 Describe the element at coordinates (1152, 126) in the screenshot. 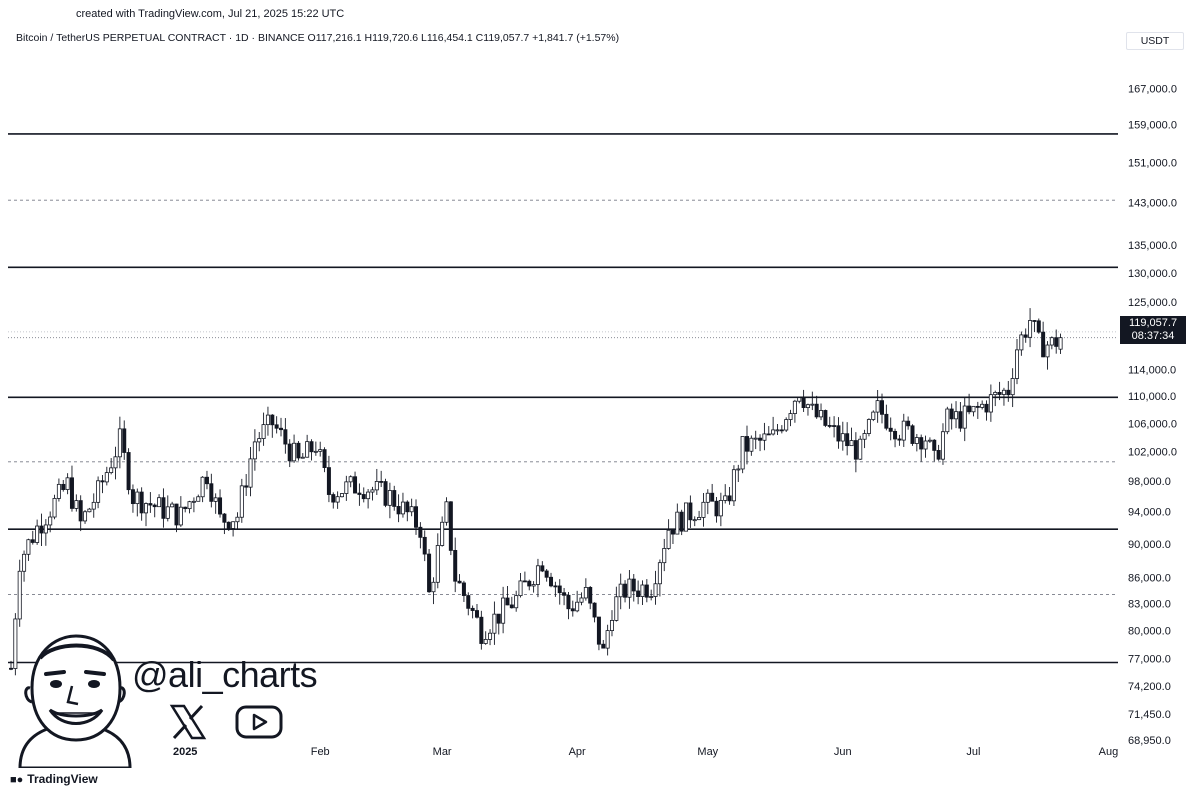

I see `price-tick-label: 159,000.0` at that location.